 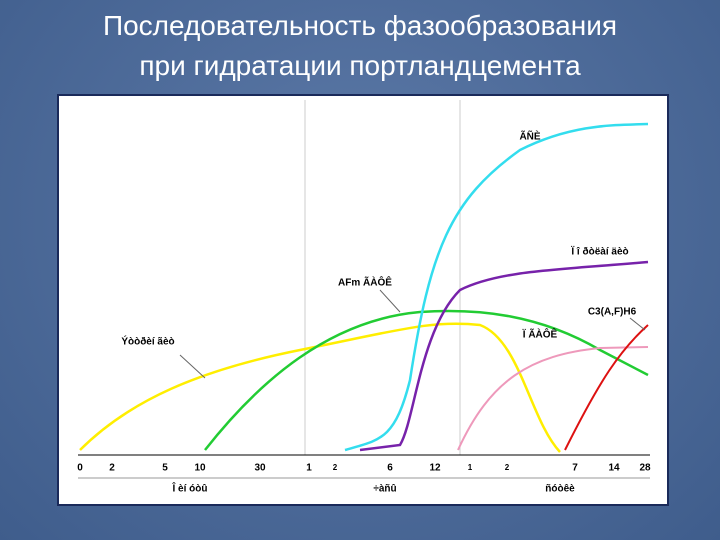 I want to click on x-tick-label: 12, so click(x=435, y=468).